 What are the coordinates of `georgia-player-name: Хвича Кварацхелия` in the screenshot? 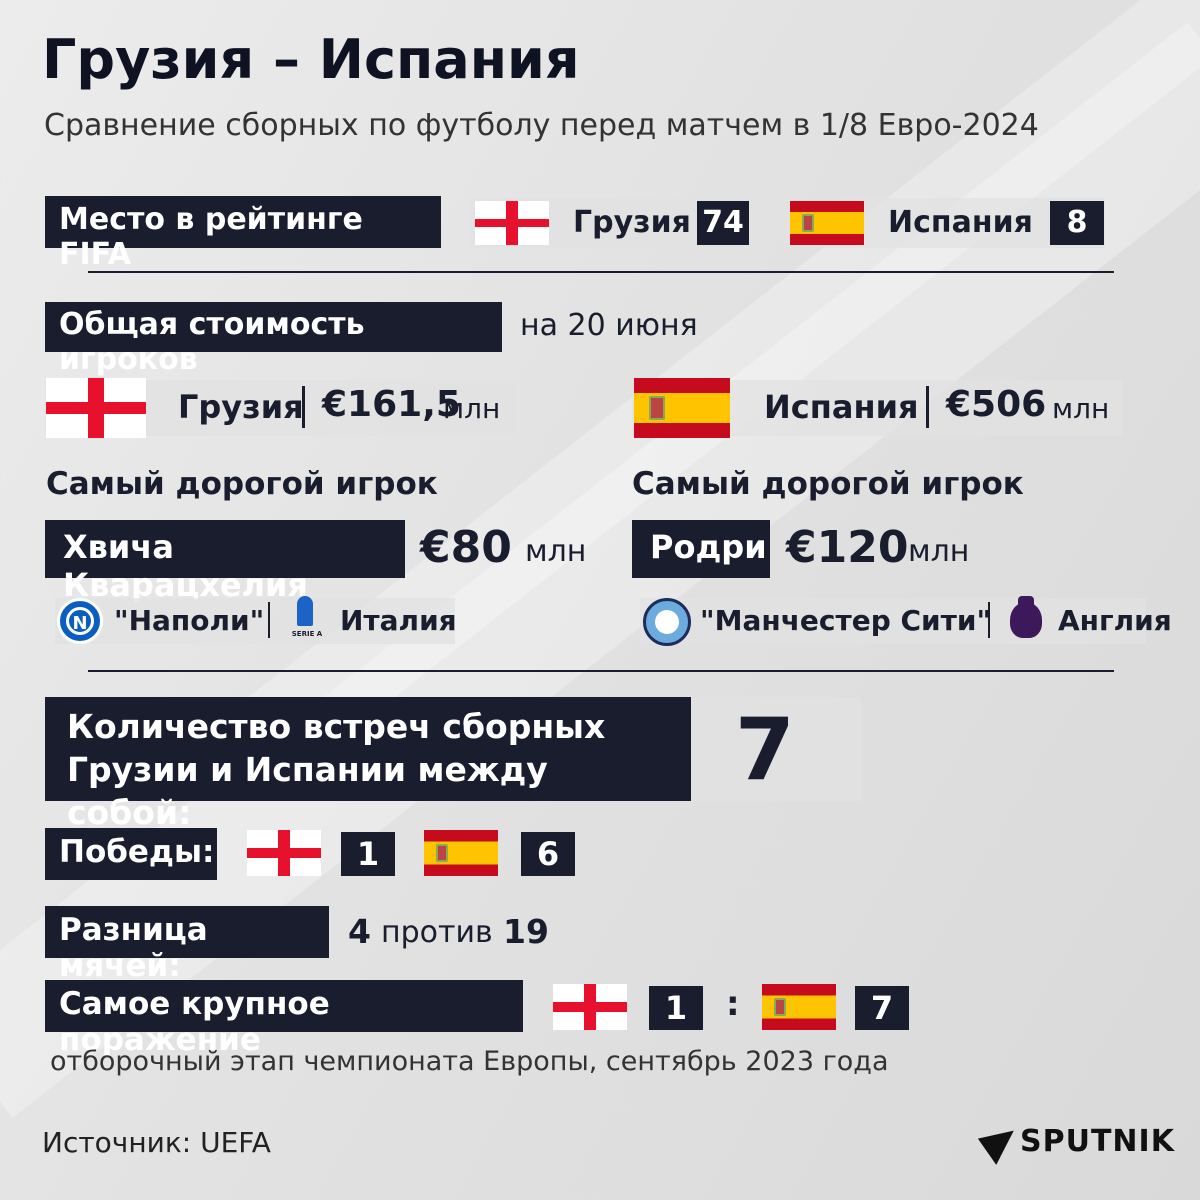 It's located at (225, 562).